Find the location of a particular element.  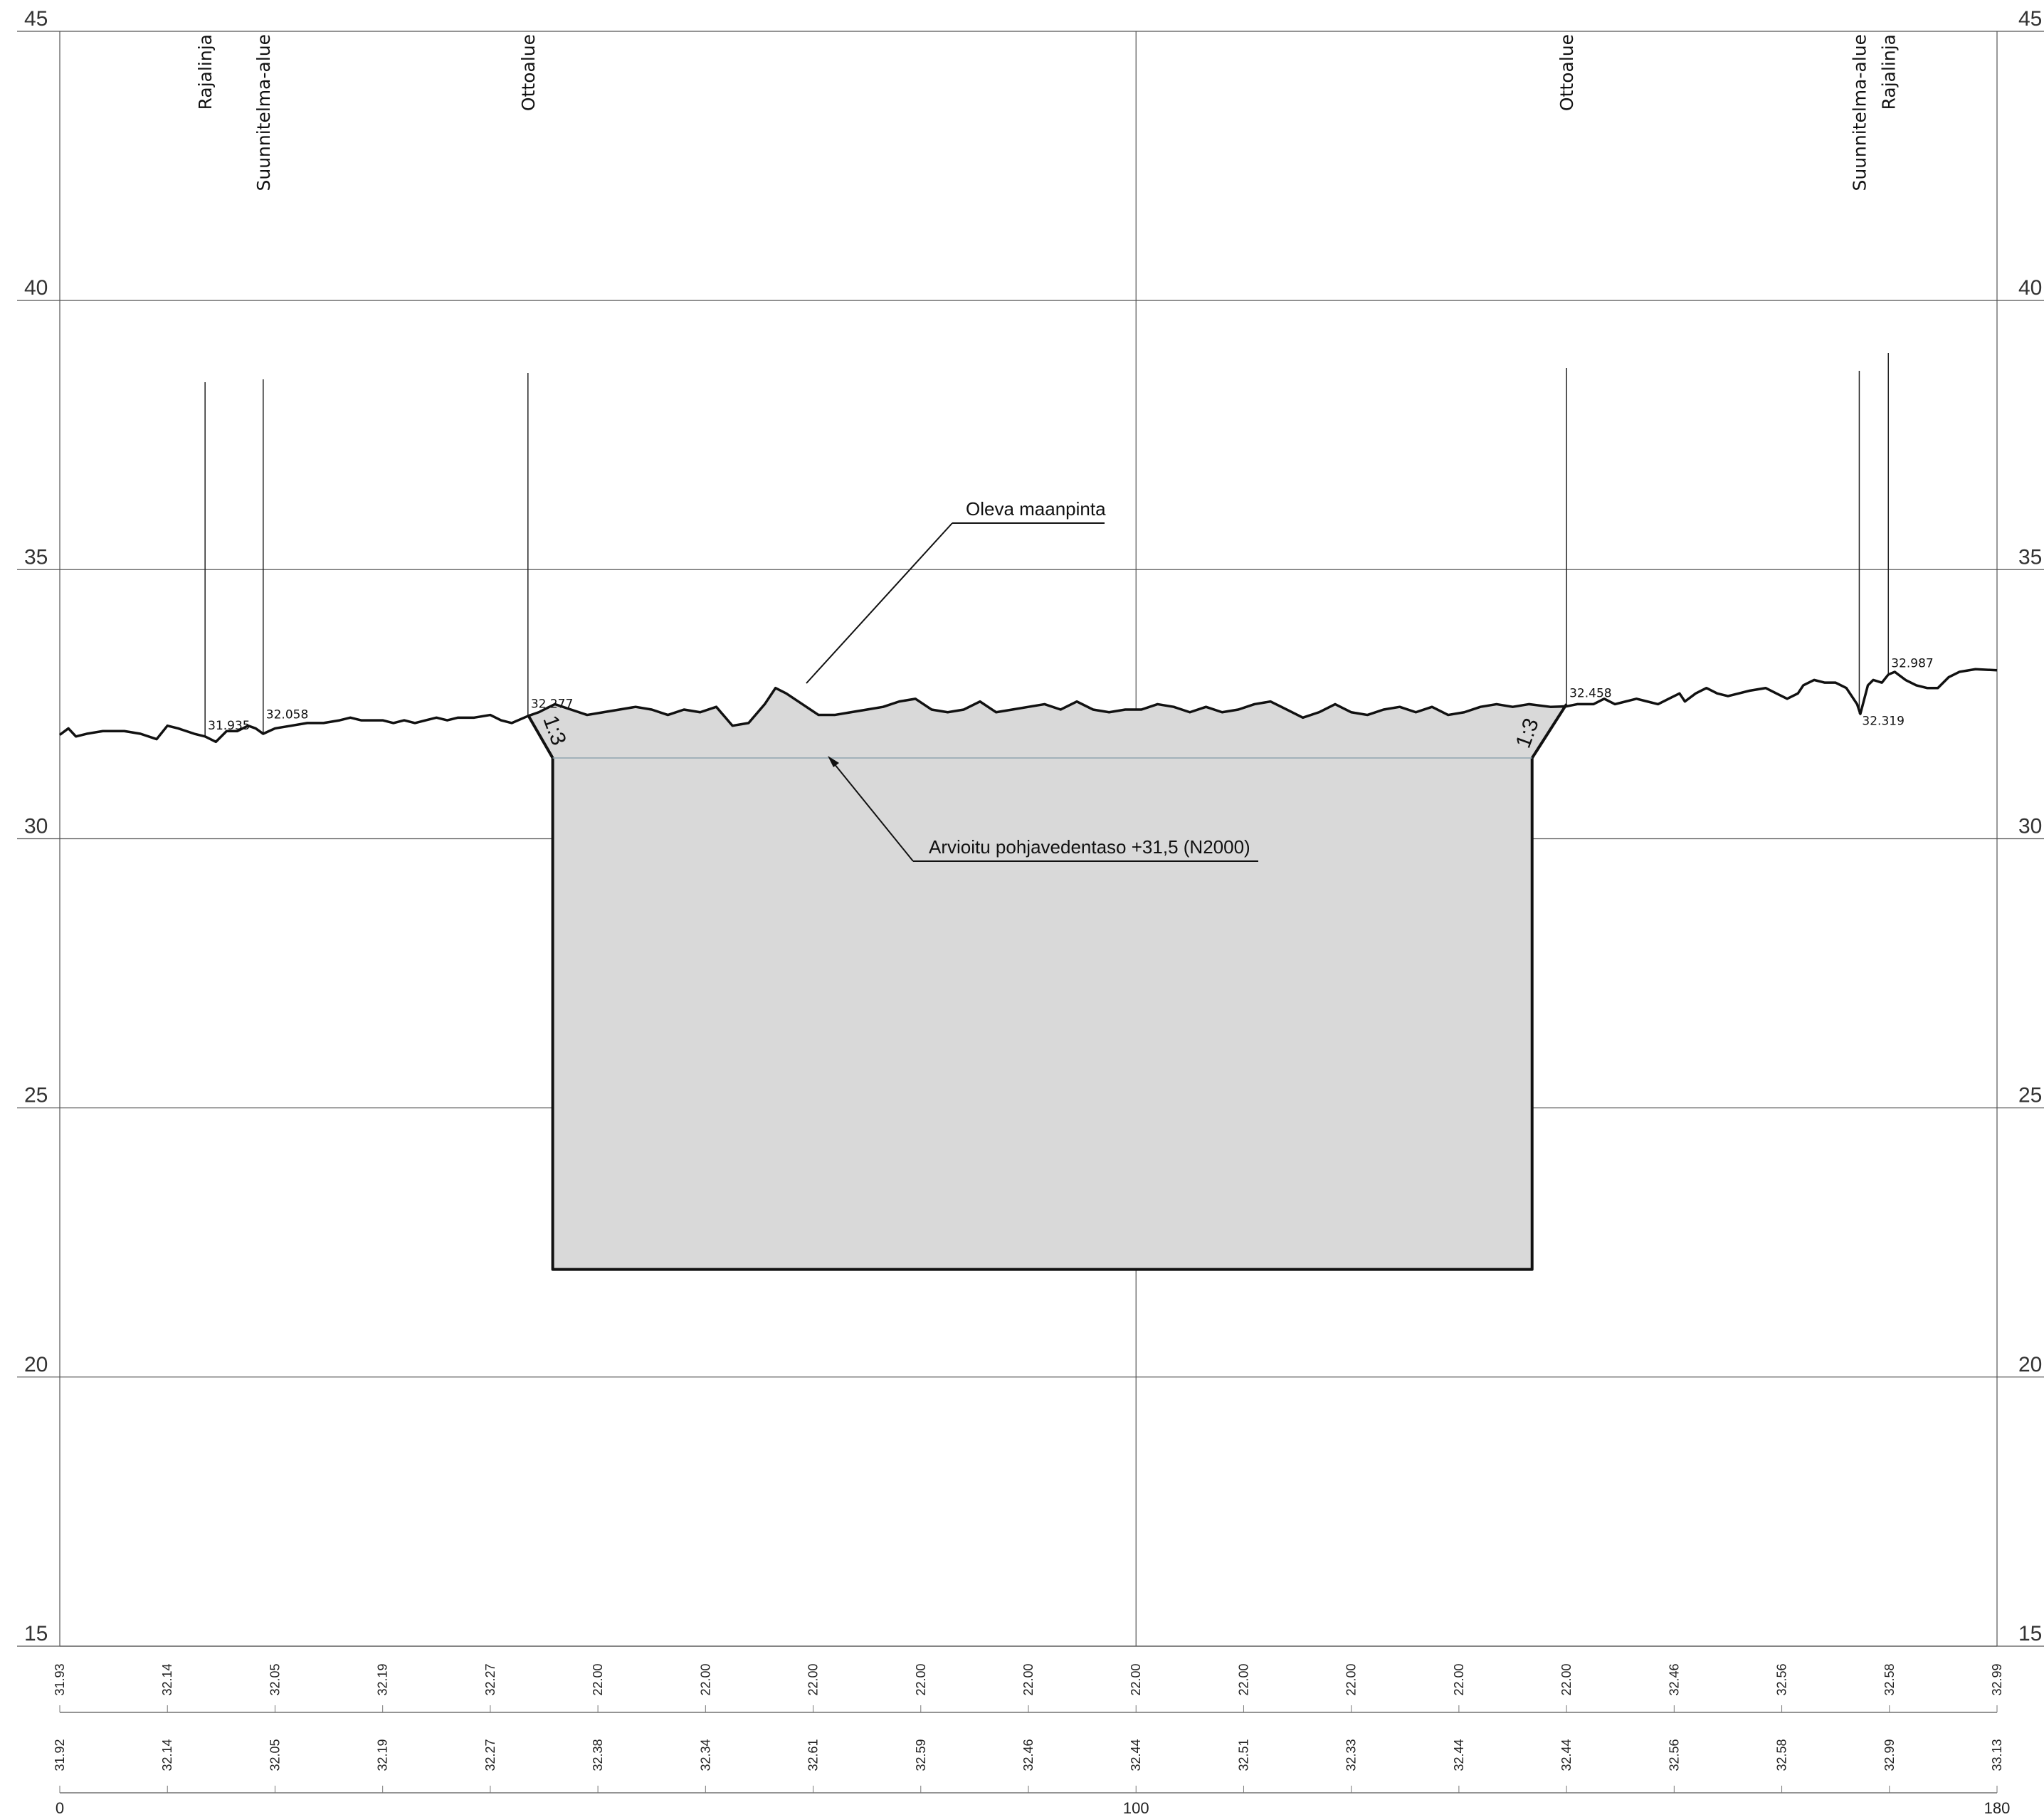

row2-value-7: 32.61 is located at coordinates (814, 1755).